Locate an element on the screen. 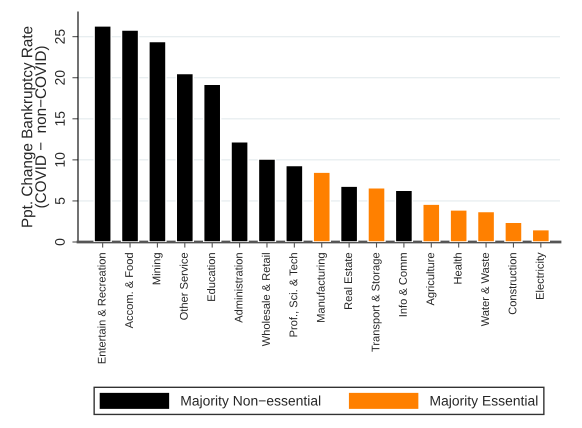 Image resolution: width=582 pixels, height=428 pixels. x-tick-label: Health is located at coordinates (457, 268).